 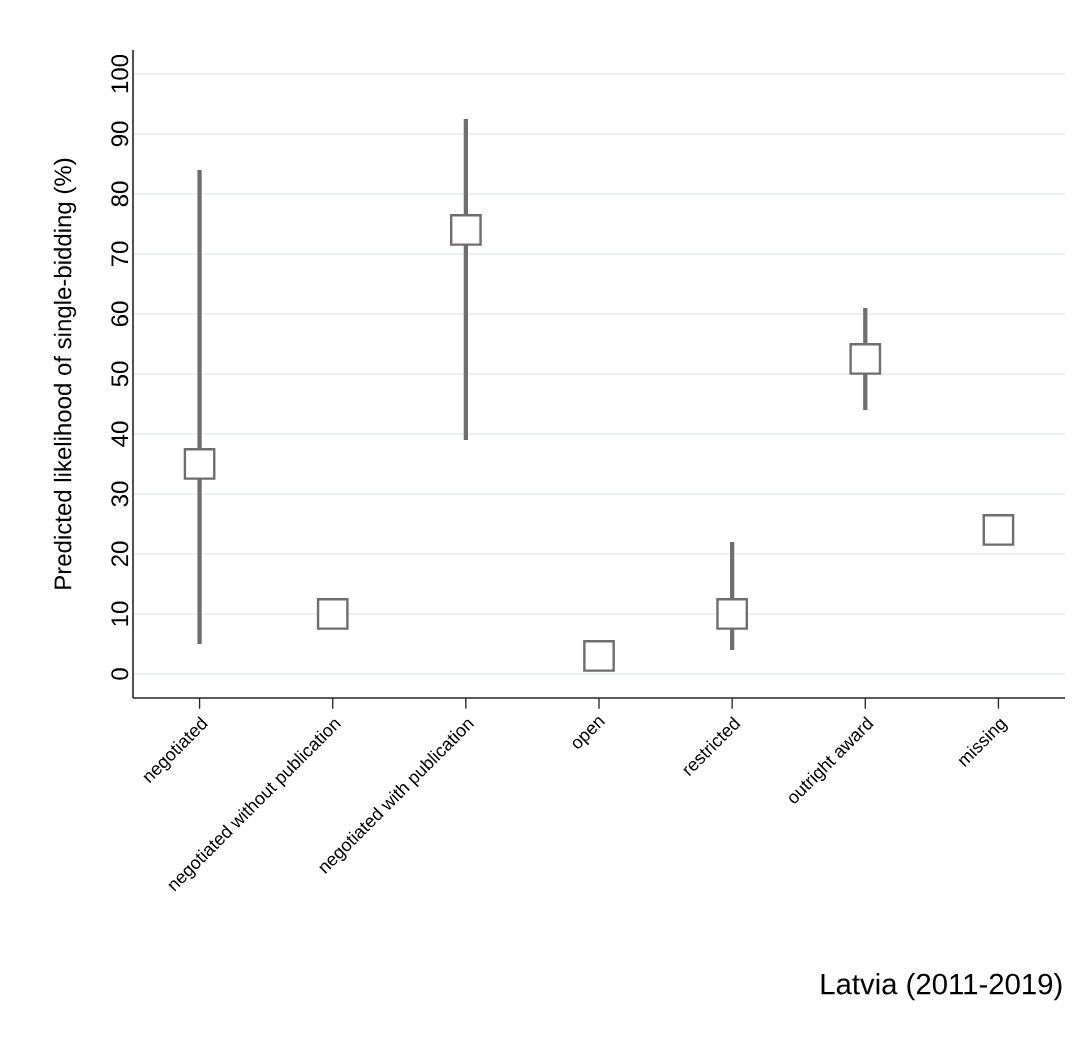 I want to click on y-axis-title: Predicted likelihood of single-bidding (%), so click(x=65, y=373).